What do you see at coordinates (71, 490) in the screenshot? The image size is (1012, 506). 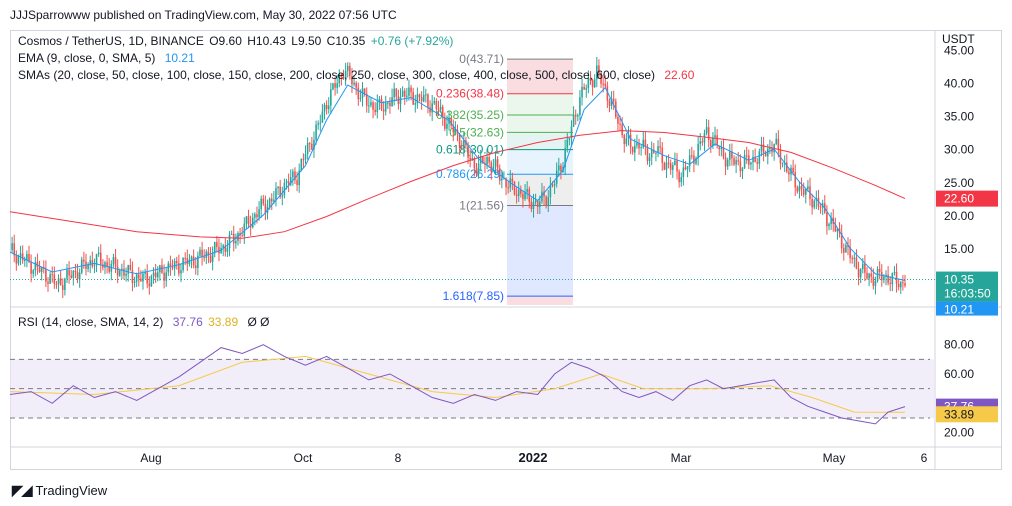 I see `brand-name: TradingView` at bounding box center [71, 490].